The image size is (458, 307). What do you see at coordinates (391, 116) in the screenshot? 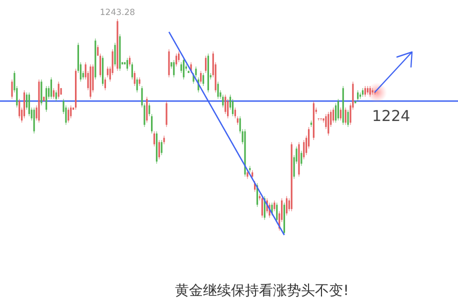
I see `annotation: 1224` at bounding box center [391, 116].